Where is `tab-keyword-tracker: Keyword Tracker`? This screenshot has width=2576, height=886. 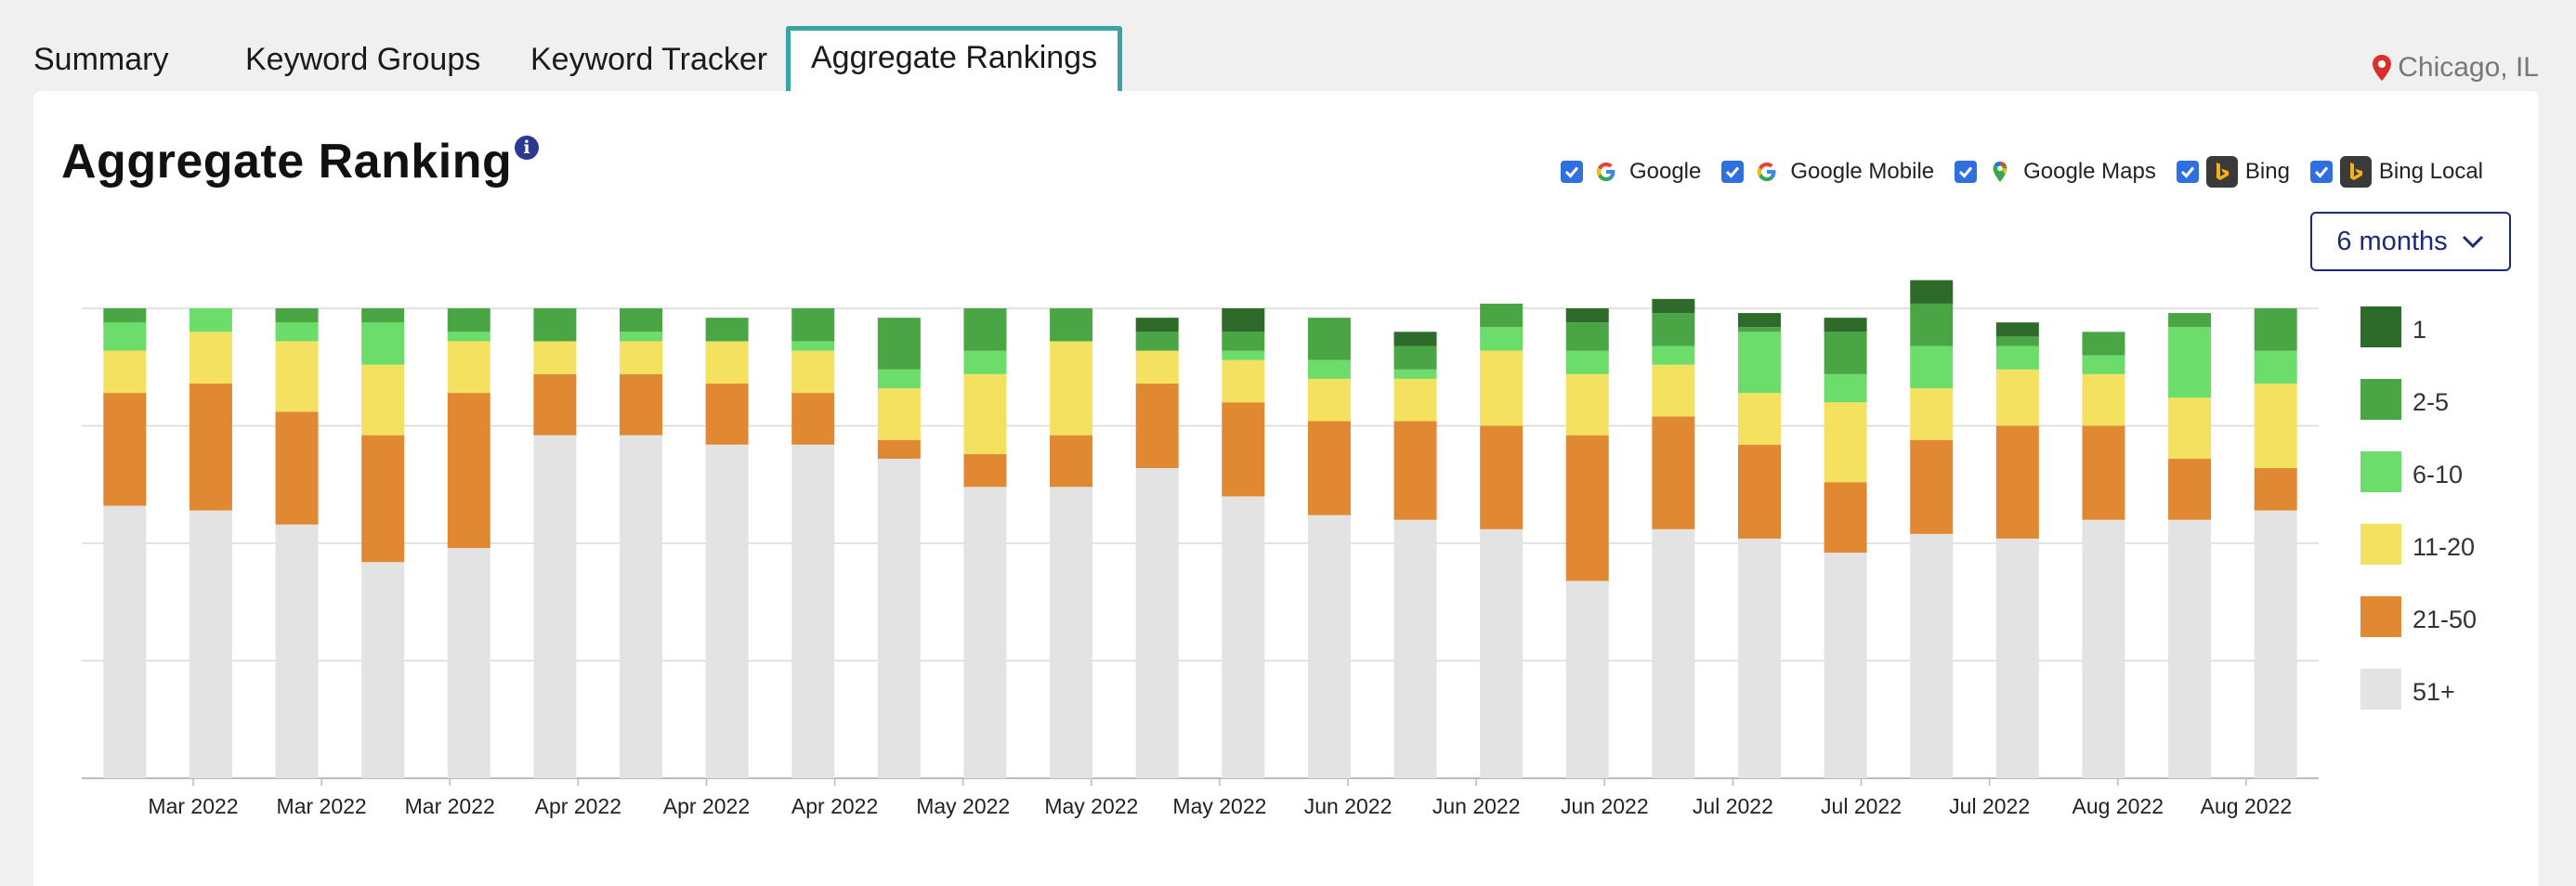
tab-keyword-tracker: Keyword Tracker is located at coordinates (649, 59).